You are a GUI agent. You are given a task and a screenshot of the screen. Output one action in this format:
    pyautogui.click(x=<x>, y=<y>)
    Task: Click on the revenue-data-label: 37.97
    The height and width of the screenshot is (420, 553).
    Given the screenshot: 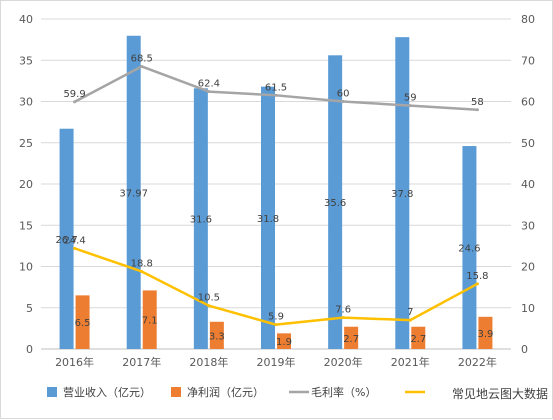 What is the action you would take?
    pyautogui.click(x=133, y=193)
    